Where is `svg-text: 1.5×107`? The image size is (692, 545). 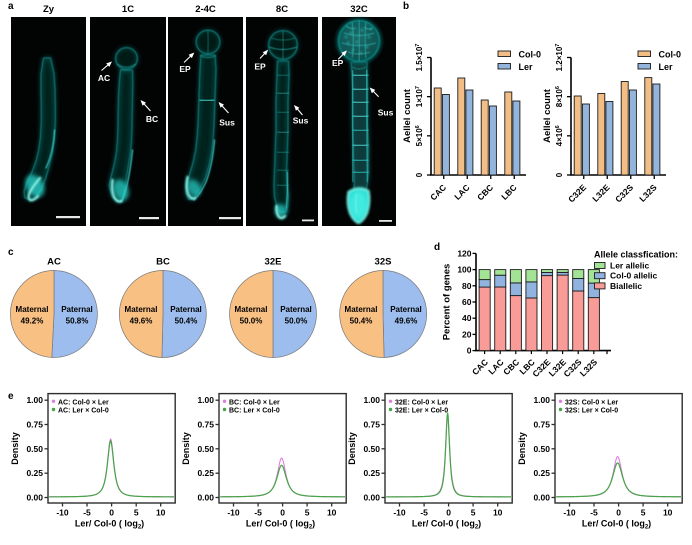 svg-text: 1.5×107 is located at coordinates (419, 58).